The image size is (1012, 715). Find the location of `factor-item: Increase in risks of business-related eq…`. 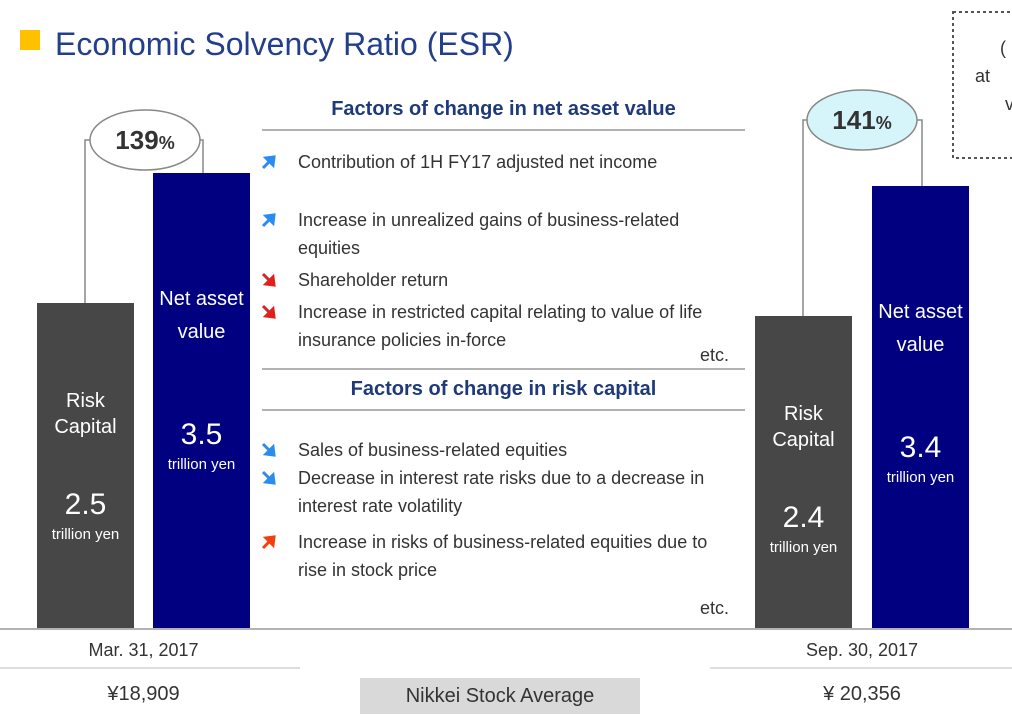

factor-item: Increase in risks of business-related eq… is located at coordinates (503, 556).